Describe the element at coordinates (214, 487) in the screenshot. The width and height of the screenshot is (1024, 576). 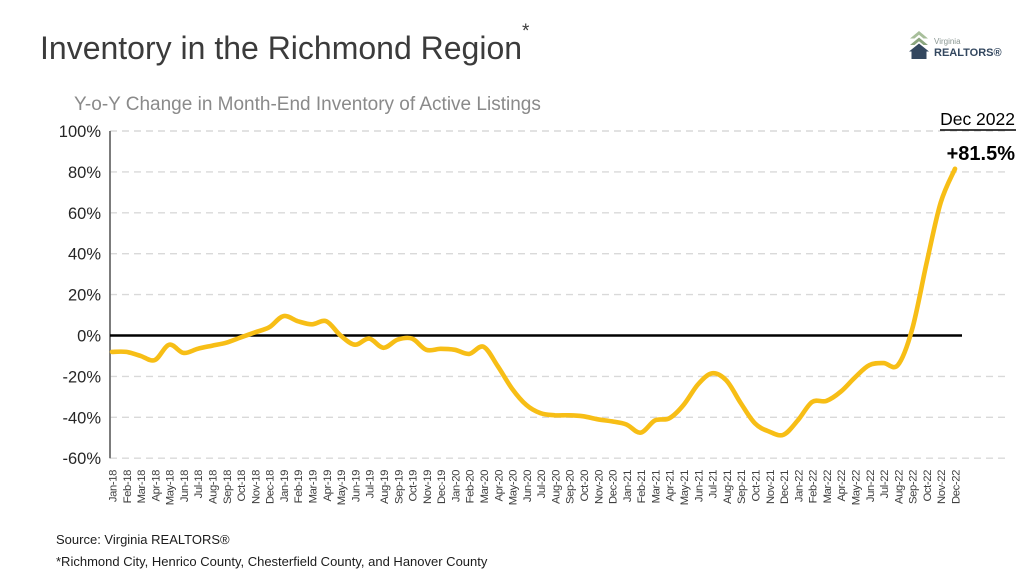
I see `x-axis-label: Aug-18` at that location.